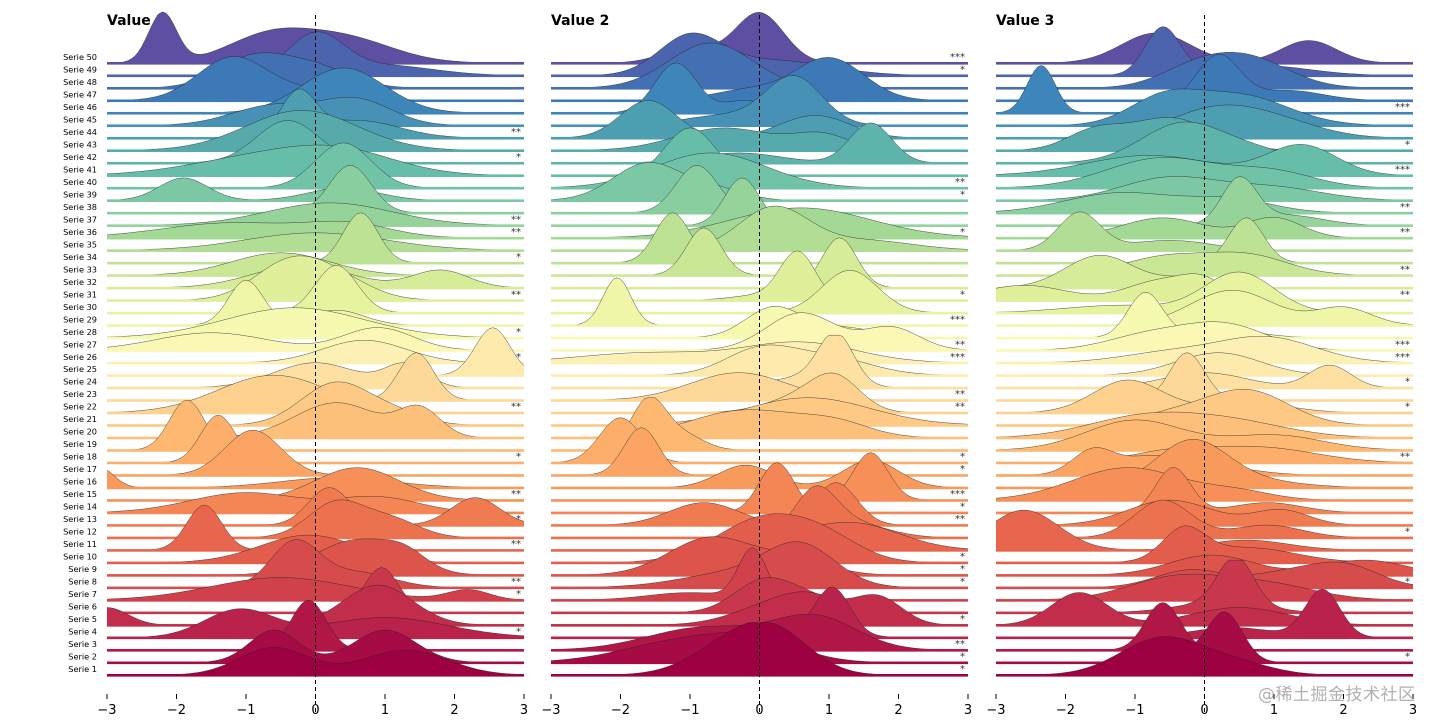 The width and height of the screenshot is (1440, 722). What do you see at coordinates (80, 94) in the screenshot?
I see `row-label: Serie 47` at bounding box center [80, 94].